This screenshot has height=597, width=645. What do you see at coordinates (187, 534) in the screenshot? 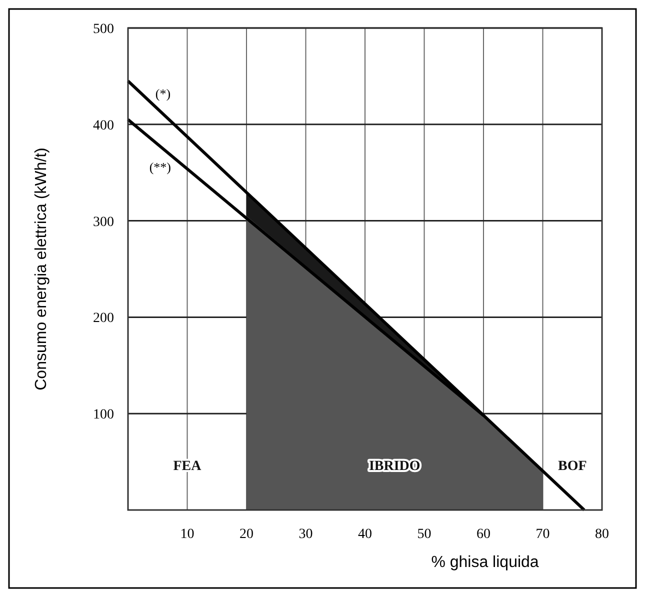
I see `x-tick-label: 10` at bounding box center [187, 534].